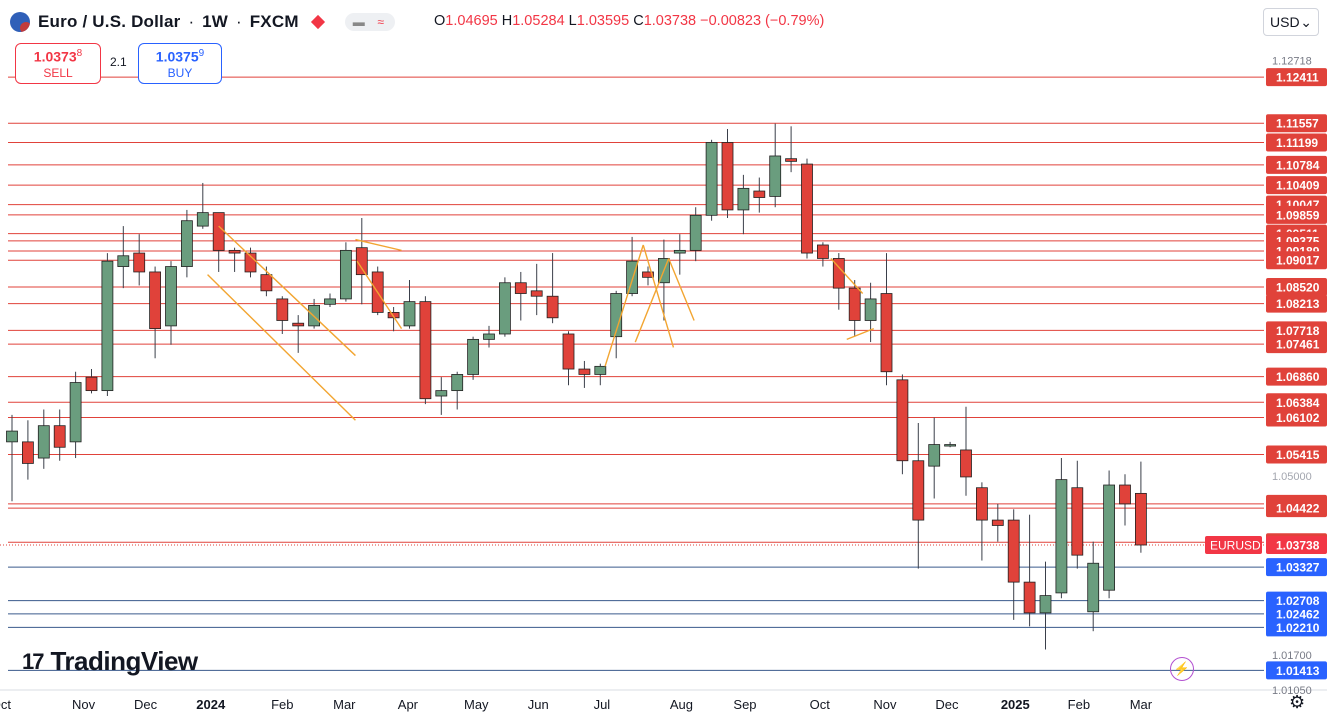 The image size is (1327, 721). Describe the element at coordinates (1182, 669) in the screenshot. I see `bolt-icon: ⚡` at that location.